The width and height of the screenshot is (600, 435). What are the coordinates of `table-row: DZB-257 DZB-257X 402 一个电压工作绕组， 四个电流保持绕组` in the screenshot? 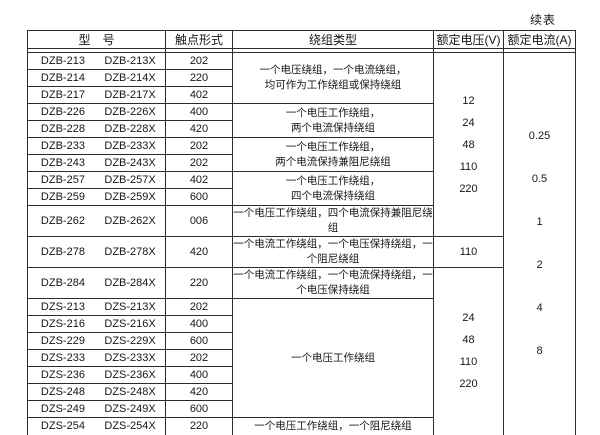 It's located at (301, 188).